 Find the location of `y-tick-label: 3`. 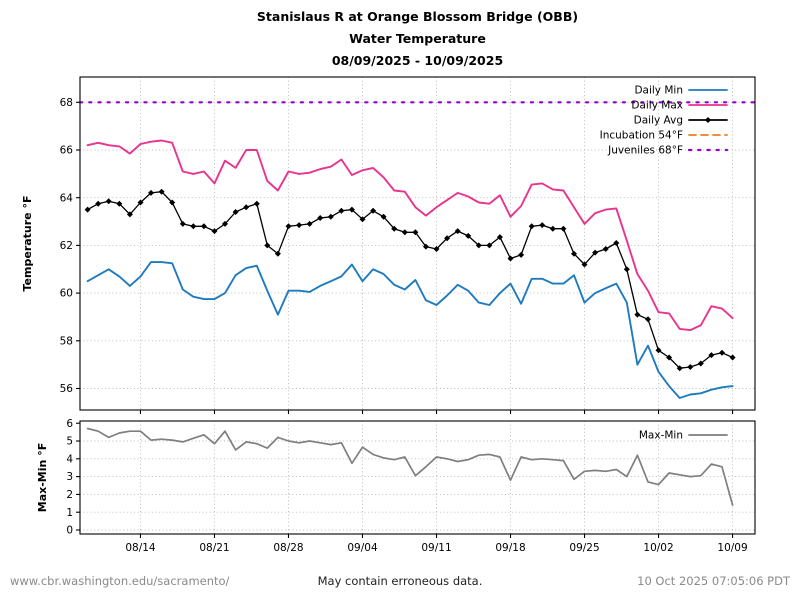

y-tick-label: 3 is located at coordinates (69, 477).